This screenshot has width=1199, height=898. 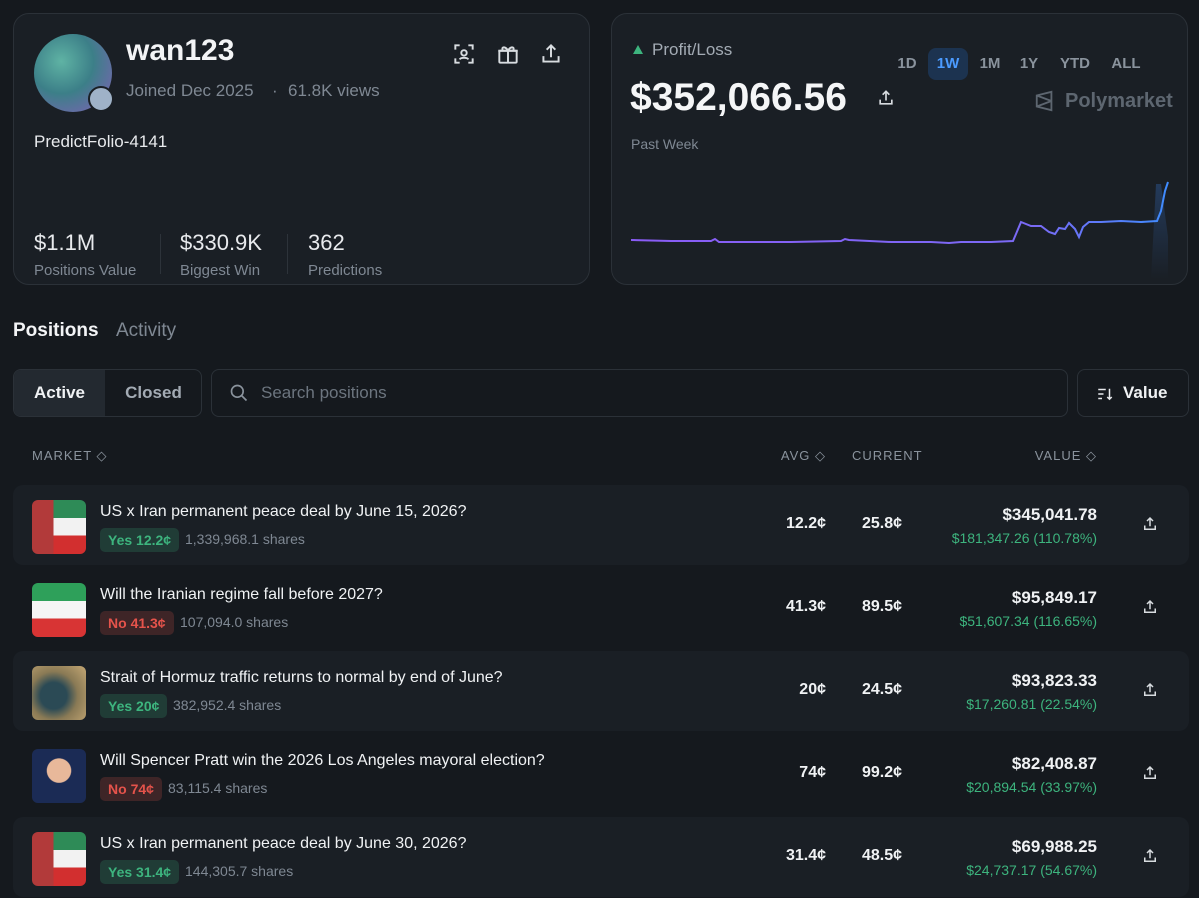 What do you see at coordinates (881, 606) in the screenshot?
I see `current-price: 89.5¢` at bounding box center [881, 606].